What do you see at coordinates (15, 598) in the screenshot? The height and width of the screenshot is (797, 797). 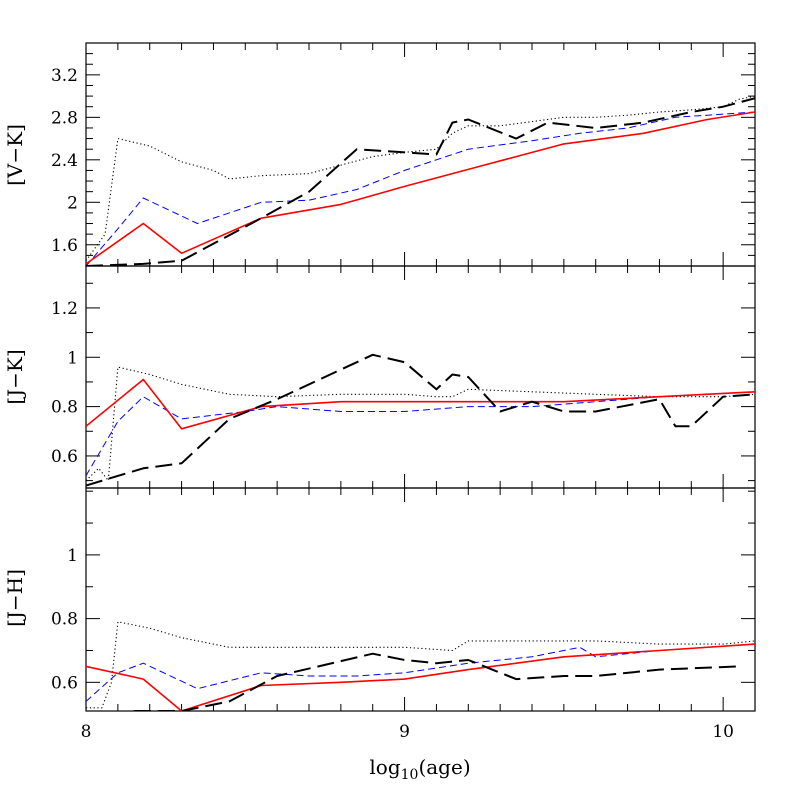 I see `ylabel-j-h: [J−H]` at bounding box center [15, 598].